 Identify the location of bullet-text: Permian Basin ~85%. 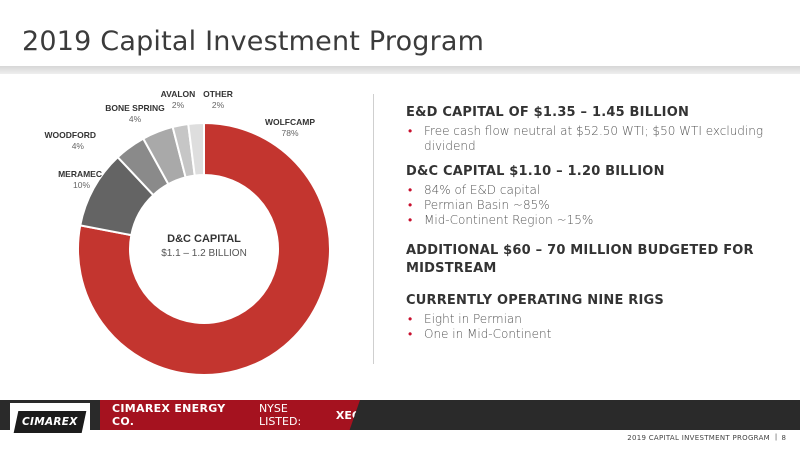
(487, 205).